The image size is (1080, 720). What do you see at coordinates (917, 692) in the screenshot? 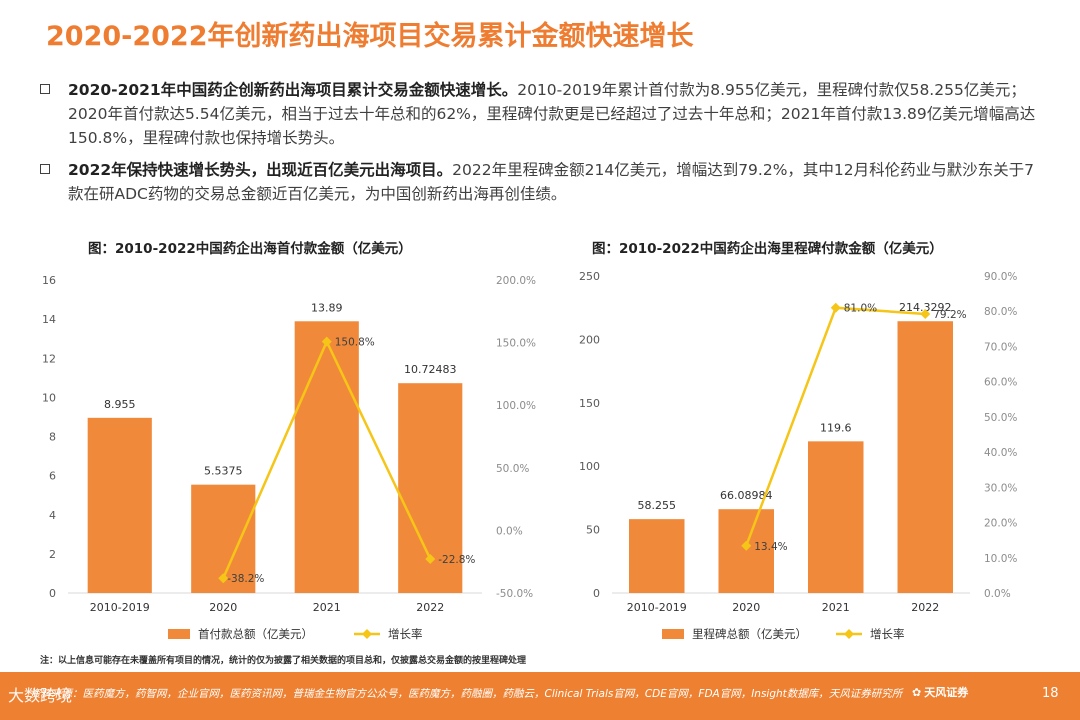
I see `flower-icon: ✿` at bounding box center [917, 692].